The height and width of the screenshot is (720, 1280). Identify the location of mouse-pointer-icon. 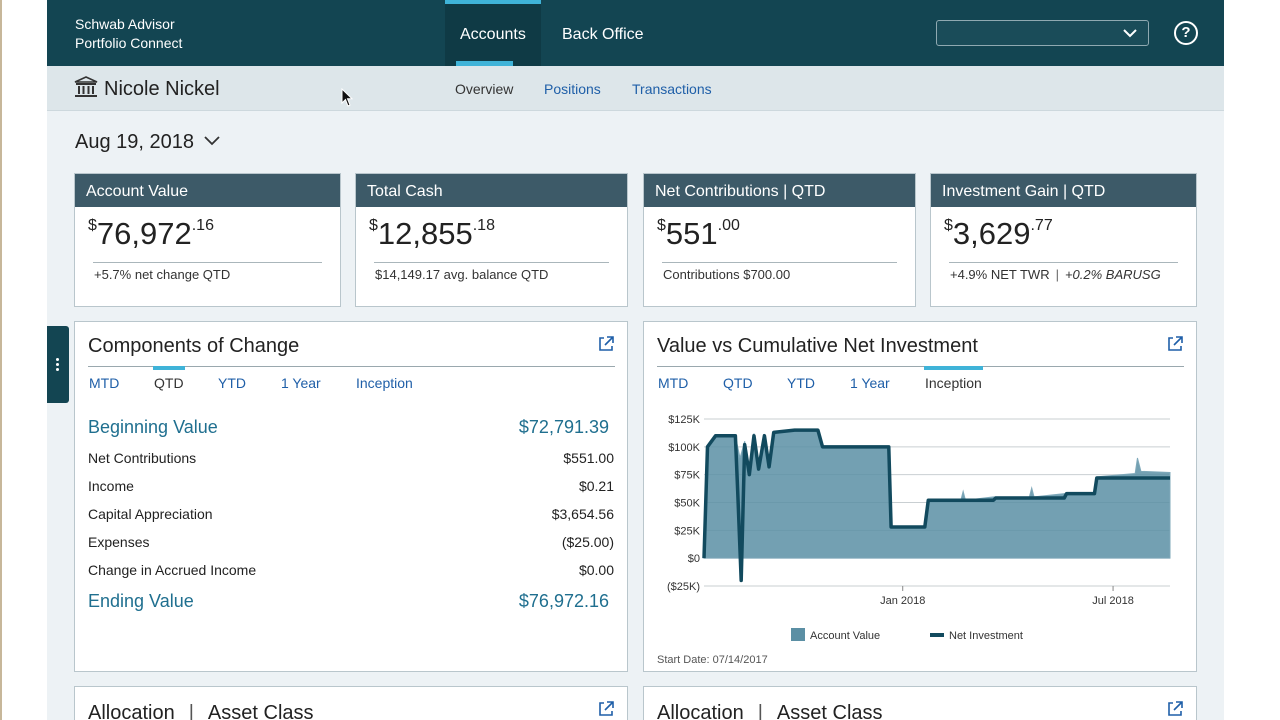
(347, 97).